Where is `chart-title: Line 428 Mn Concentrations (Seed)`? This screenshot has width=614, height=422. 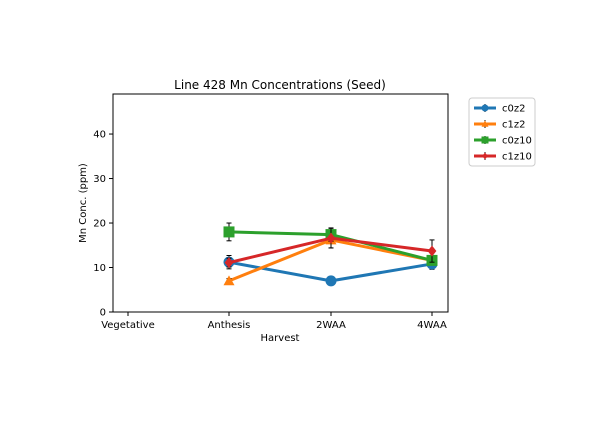
chart-title: Line 428 Mn Concentrations (Seed) is located at coordinates (280, 85).